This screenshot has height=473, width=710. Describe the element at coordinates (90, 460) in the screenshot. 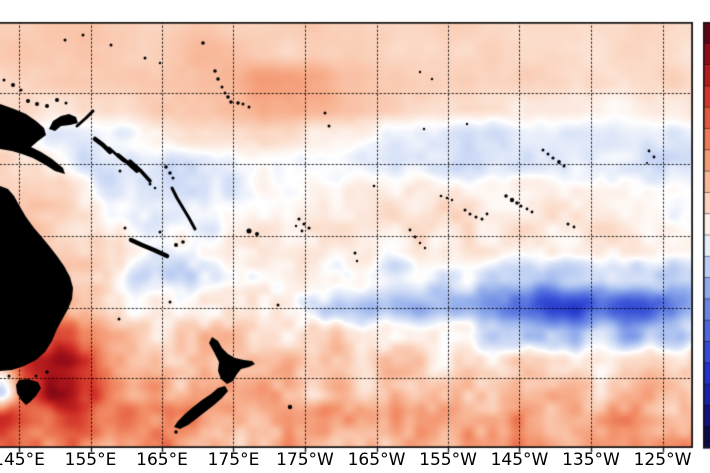

I see `x-axis-tick-label: 155°E` at that location.